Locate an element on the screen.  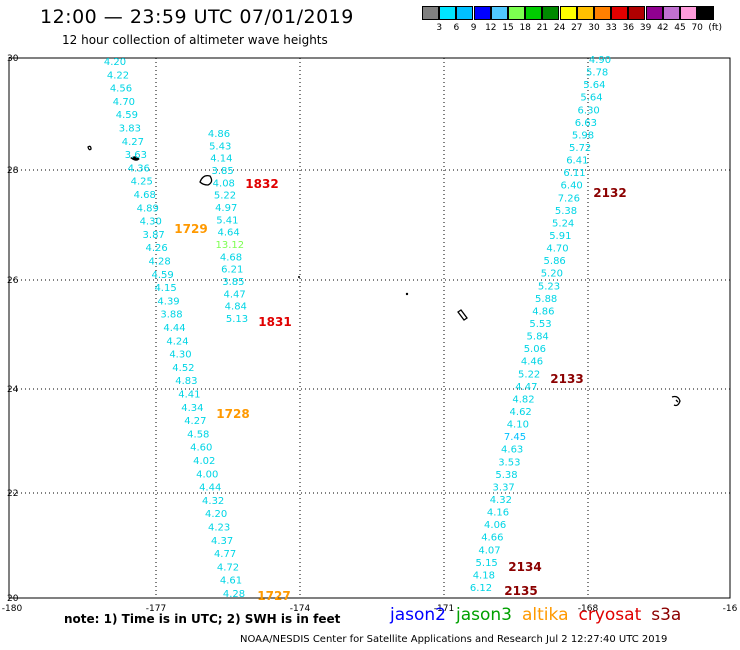
legend-label: 12 is located at coordinates (491, 28).